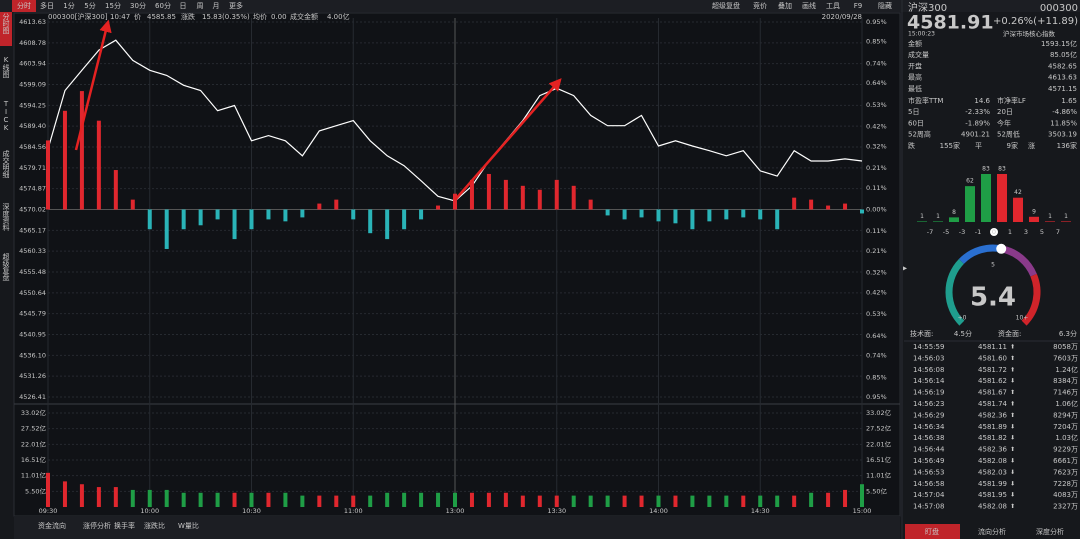  I want to click on toolbar-tool: F9, so click(858, 6).